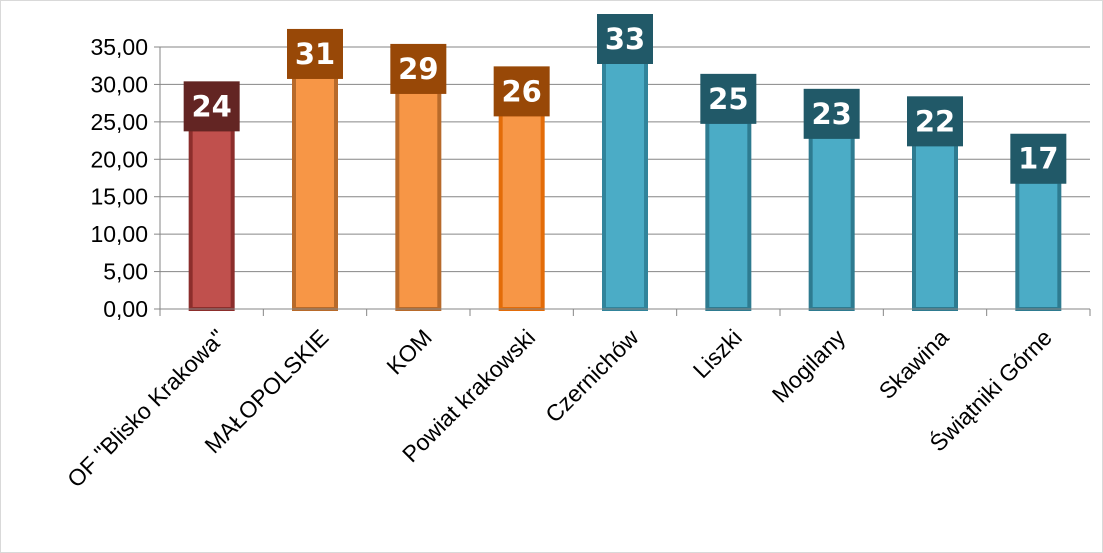 This screenshot has height=553, width=1103. Describe the element at coordinates (119, 84) in the screenshot. I see `y-tick-label-6: 30,00` at that location.